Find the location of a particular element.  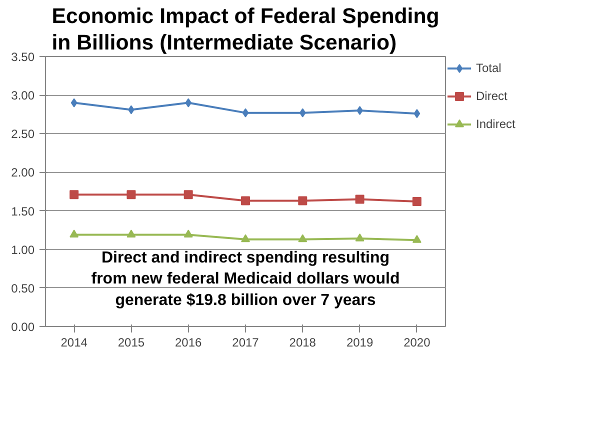

x-tick-label: 2017 is located at coordinates (246, 343).